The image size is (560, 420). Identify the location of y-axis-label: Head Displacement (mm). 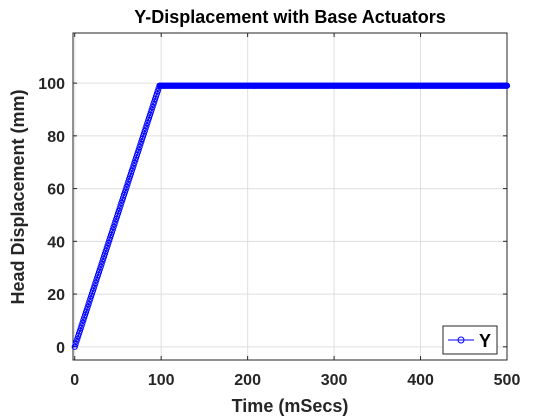
(18, 196).